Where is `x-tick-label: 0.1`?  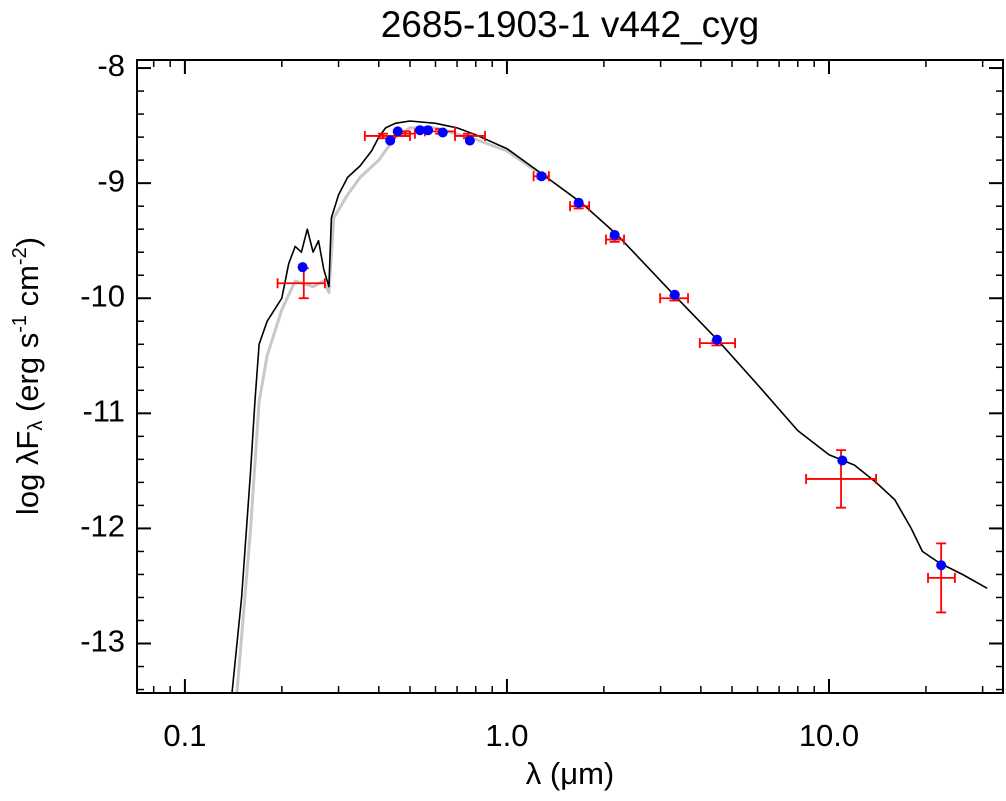
x-tick-label: 0.1 is located at coordinates (184, 735).